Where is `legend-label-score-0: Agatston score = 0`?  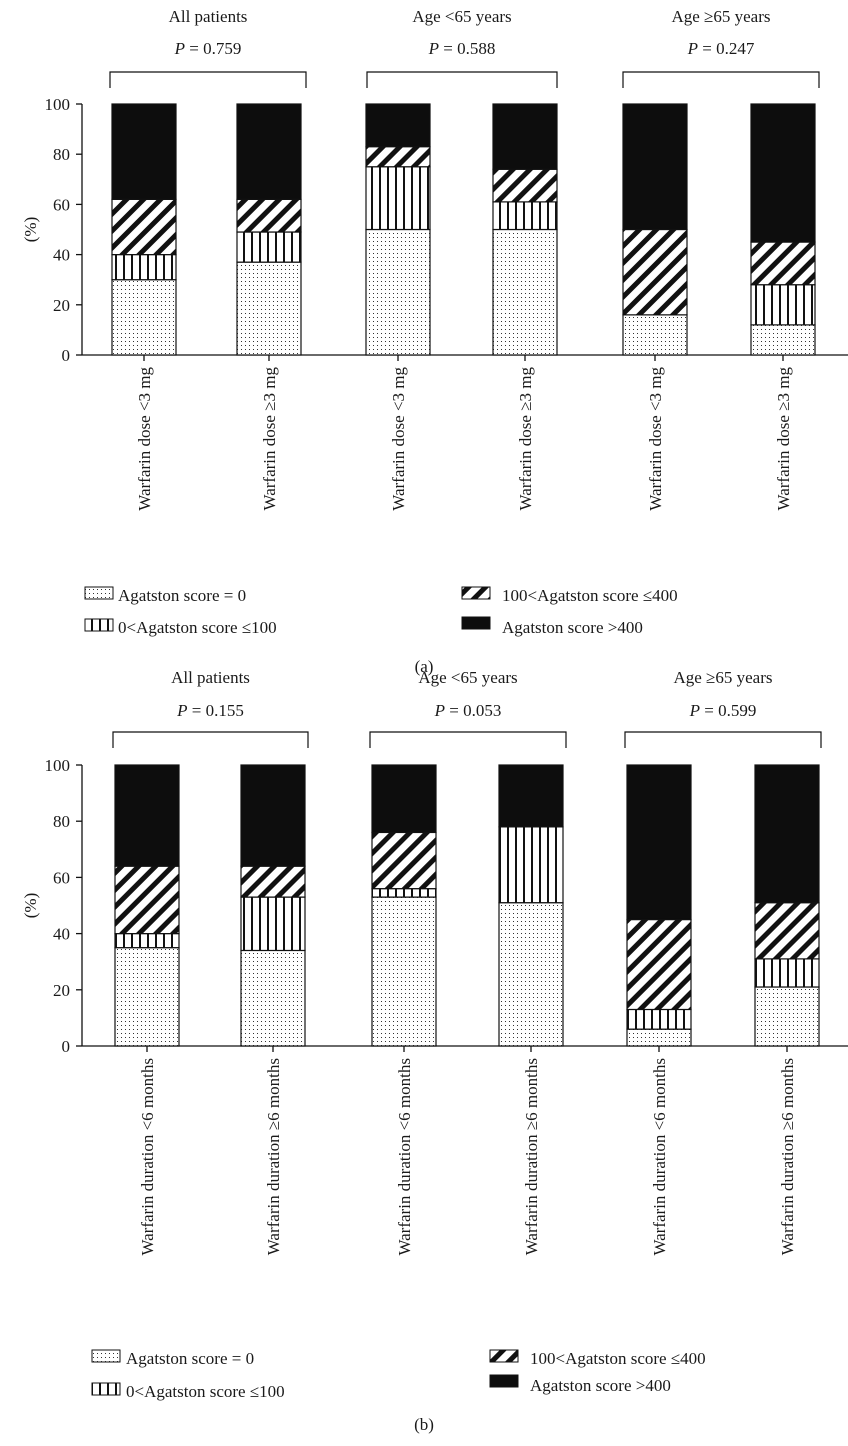 legend-label-score-0: Agatston score = 0 is located at coordinates (190, 1358).